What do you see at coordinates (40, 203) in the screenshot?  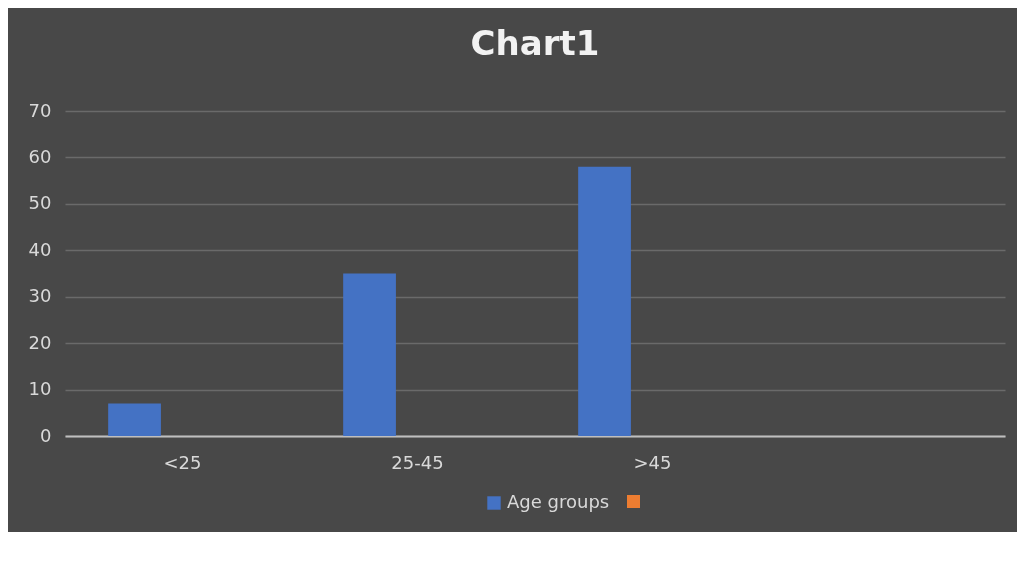 I see `y-tick-label: 50` at bounding box center [40, 203].